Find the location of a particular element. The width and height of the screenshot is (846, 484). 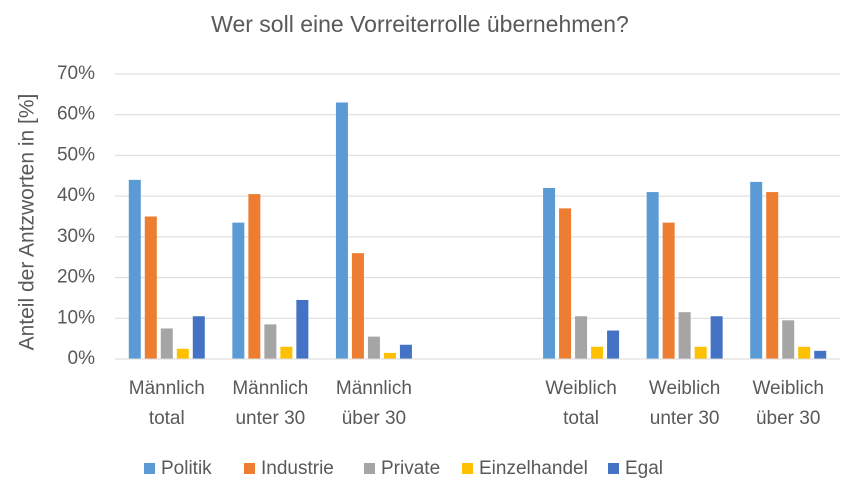

y-axis-title: Anteil der Antzworten in [%] is located at coordinates (27, 222).